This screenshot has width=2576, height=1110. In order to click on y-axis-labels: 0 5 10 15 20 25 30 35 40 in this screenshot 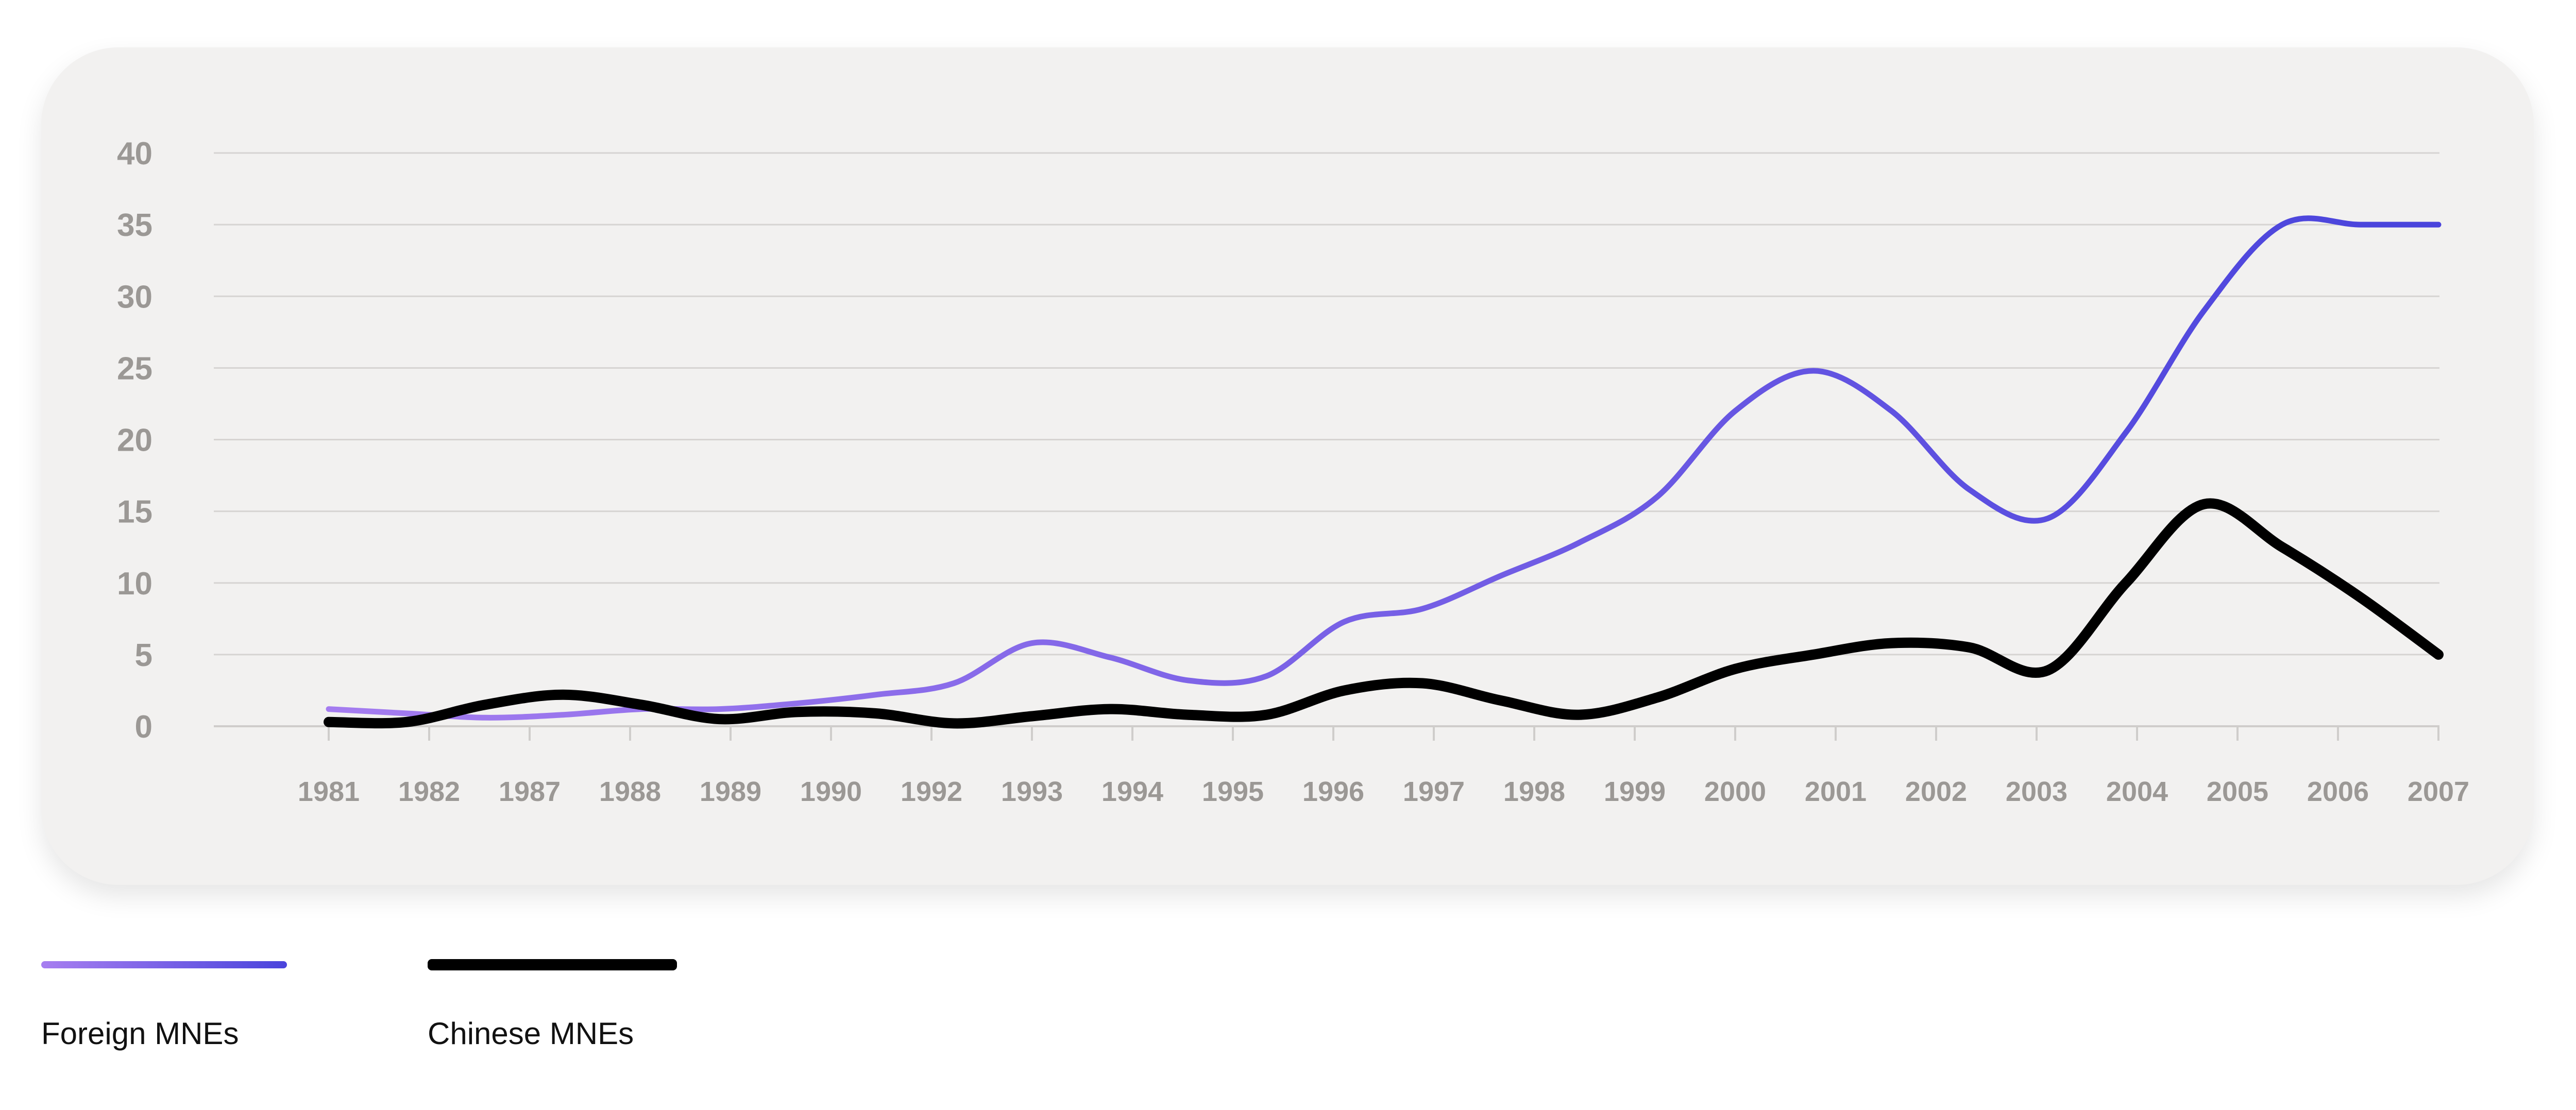, I will do `click(135, 440)`.